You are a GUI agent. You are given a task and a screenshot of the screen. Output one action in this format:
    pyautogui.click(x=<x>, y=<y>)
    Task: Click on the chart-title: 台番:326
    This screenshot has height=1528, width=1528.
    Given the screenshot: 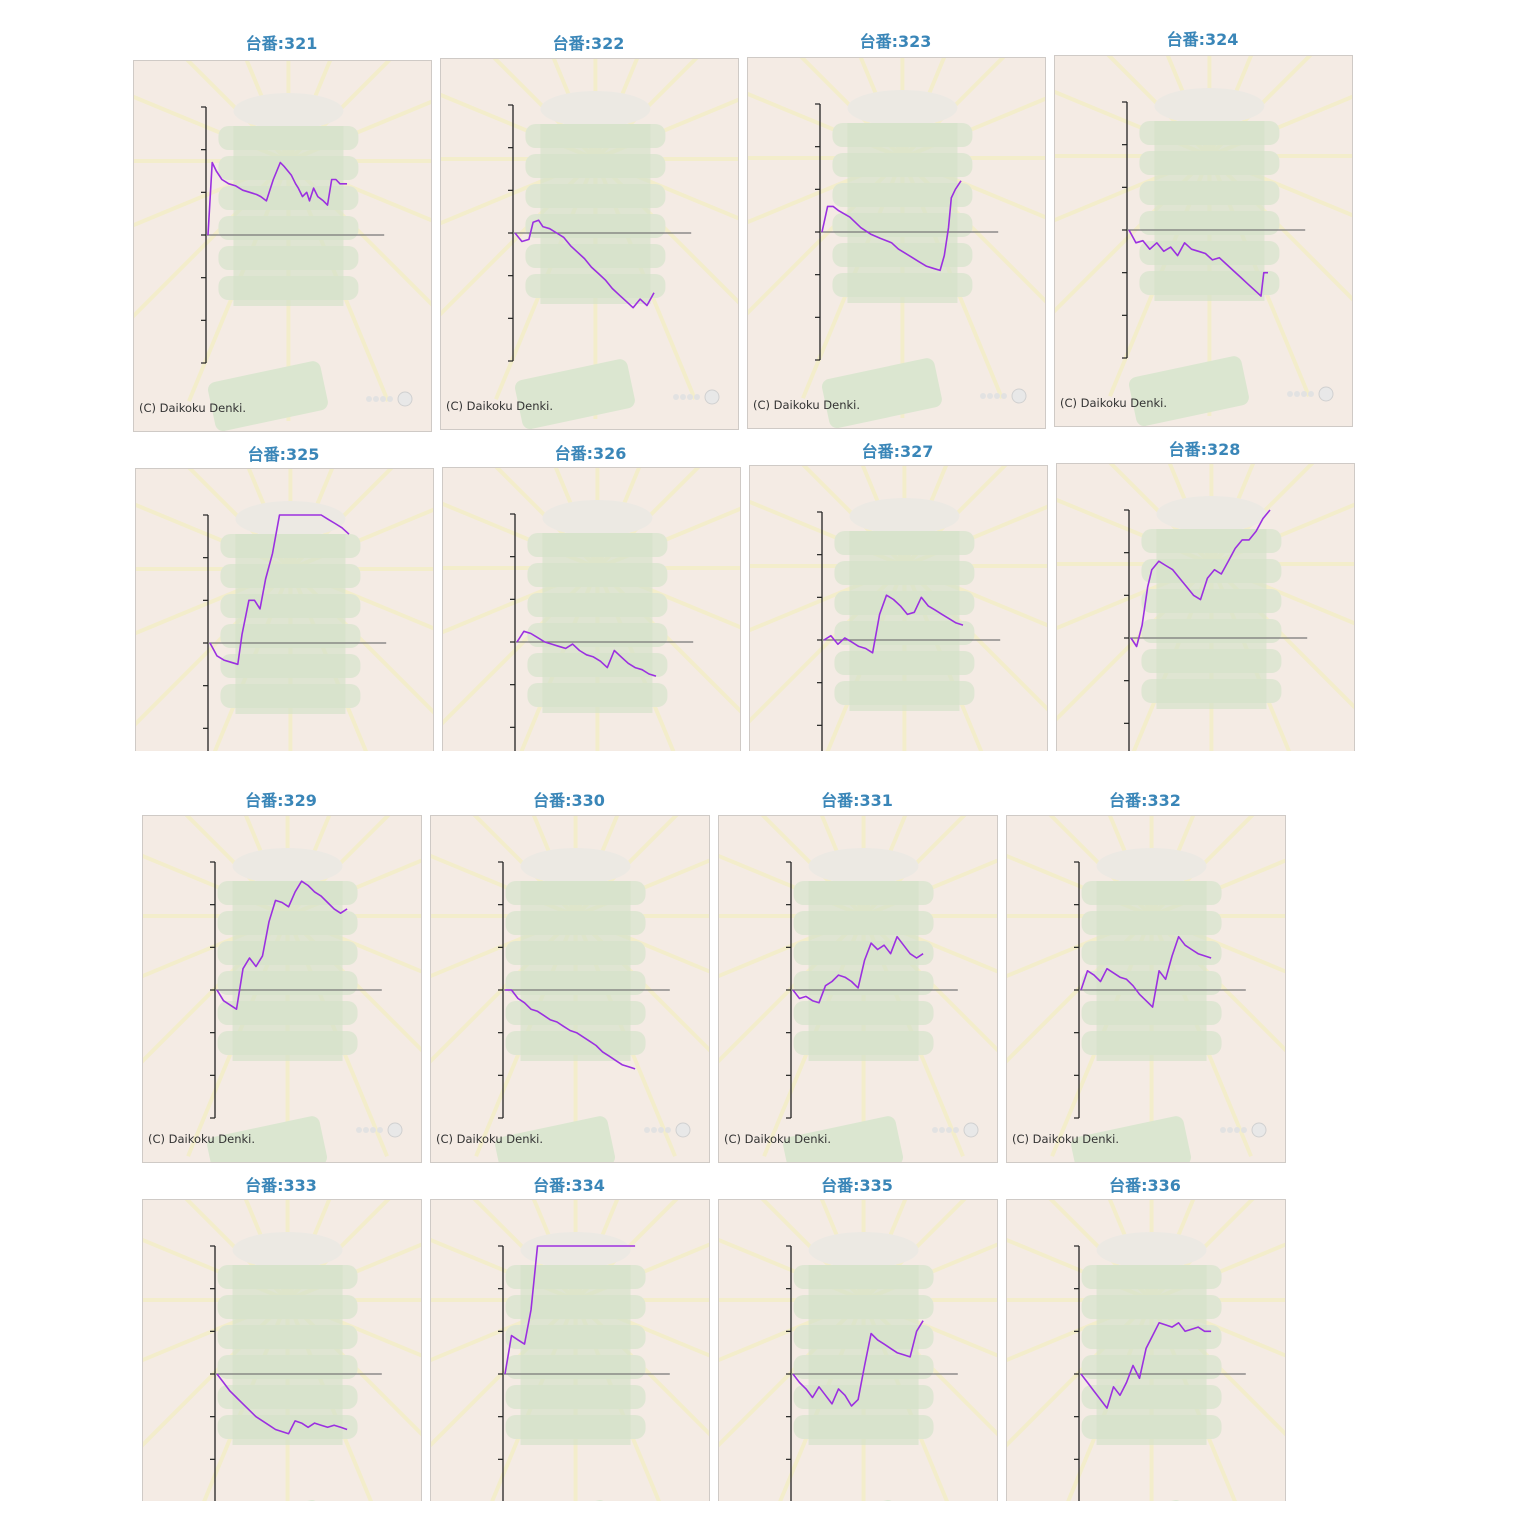 What is the action you would take?
    pyautogui.click(x=590, y=453)
    